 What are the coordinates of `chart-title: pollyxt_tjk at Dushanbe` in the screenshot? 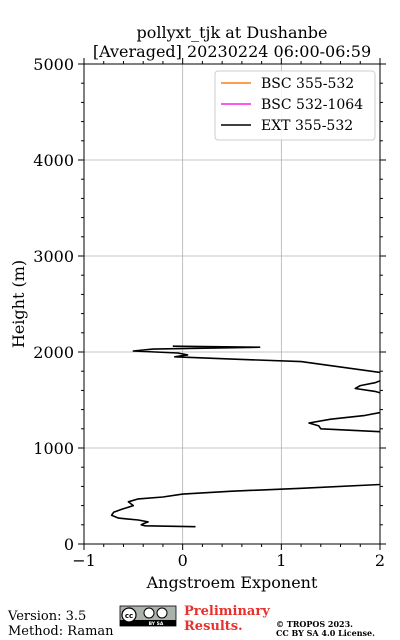 It's located at (231, 32).